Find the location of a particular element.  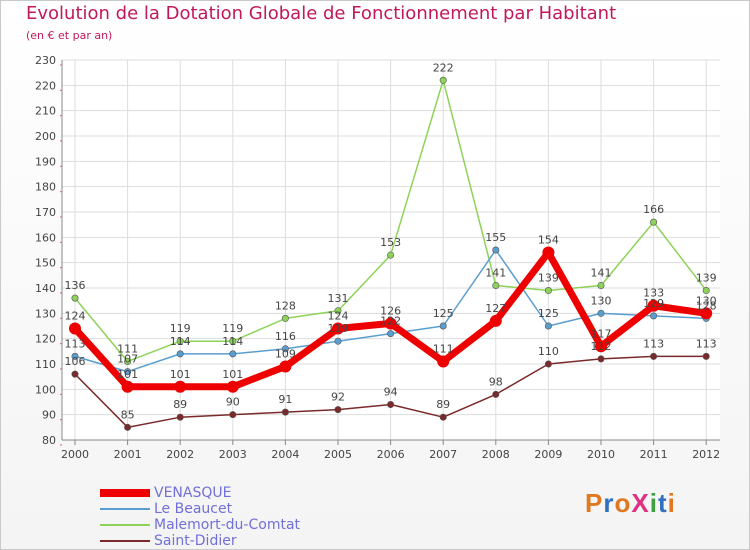

x-tick-label: 2005 is located at coordinates (338, 454).